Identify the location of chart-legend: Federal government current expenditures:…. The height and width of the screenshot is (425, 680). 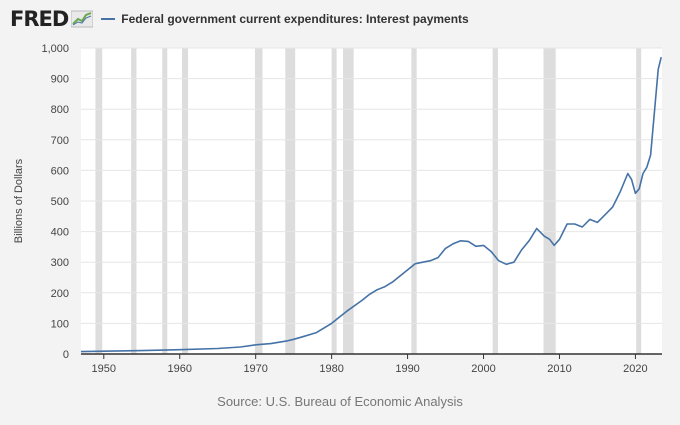
(285, 19).